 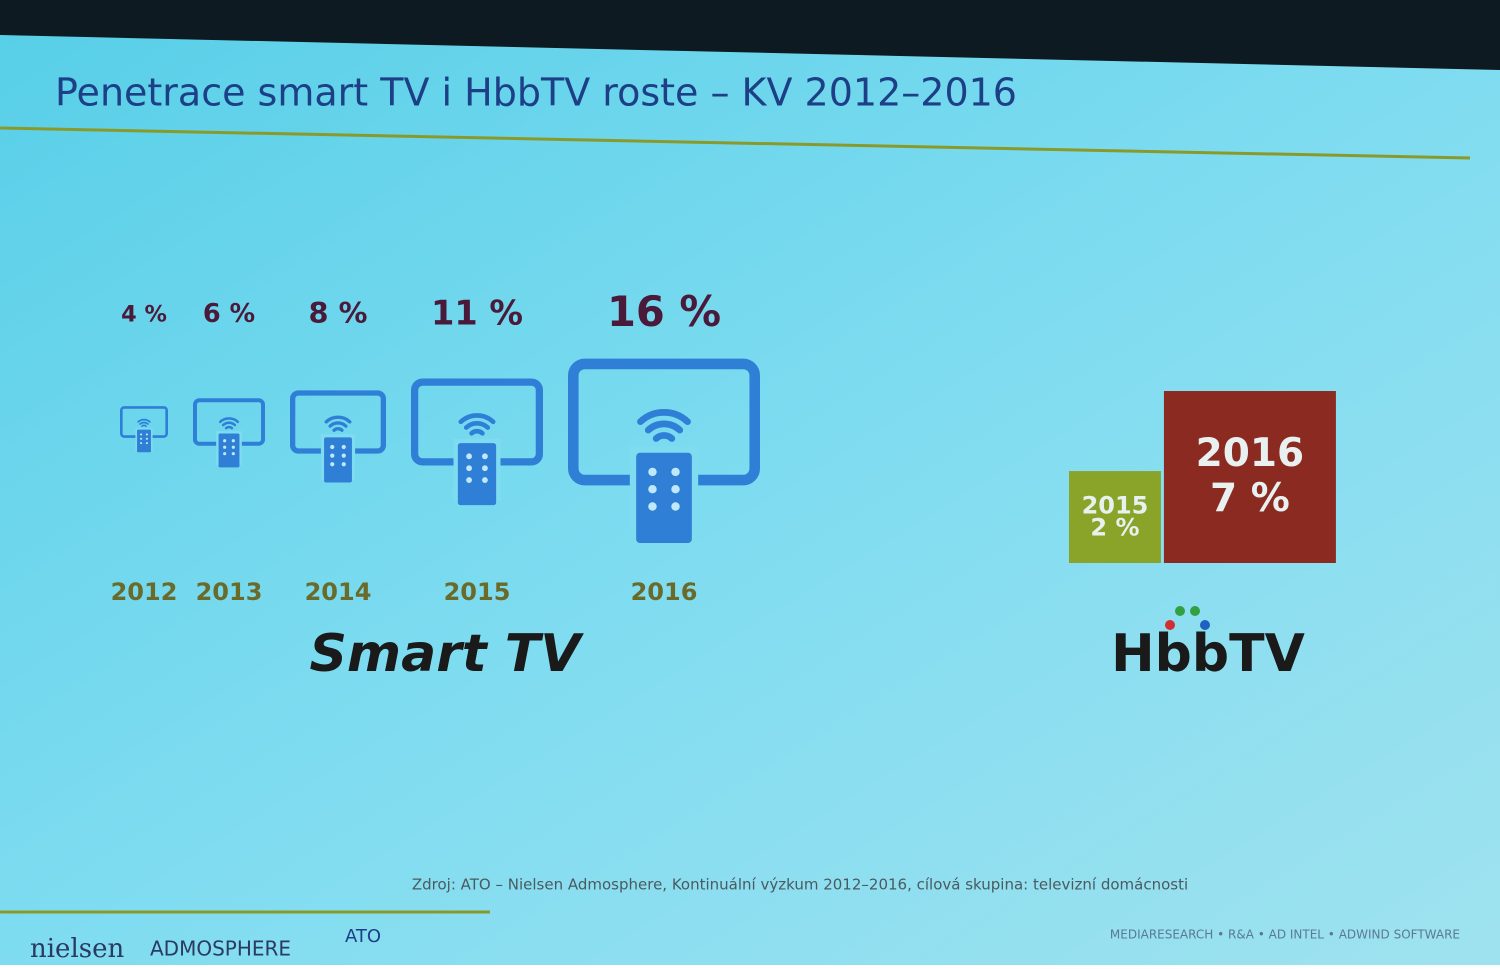 What do you see at coordinates (338, 313) in the screenshot?
I see `value-label: 8 %` at bounding box center [338, 313].